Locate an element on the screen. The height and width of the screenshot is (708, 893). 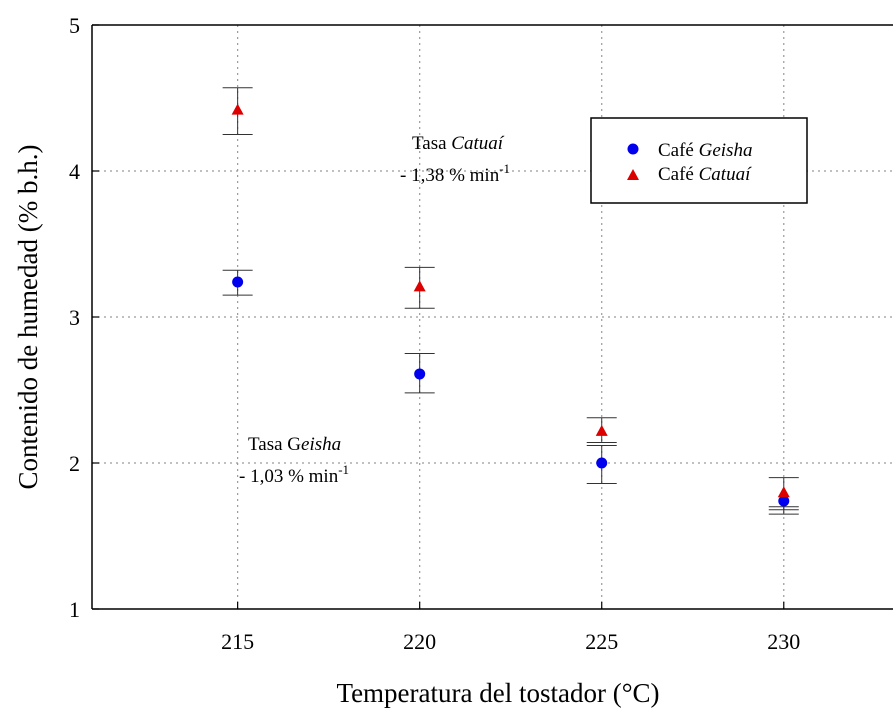
x-tick-label: 230 is located at coordinates (783, 641).